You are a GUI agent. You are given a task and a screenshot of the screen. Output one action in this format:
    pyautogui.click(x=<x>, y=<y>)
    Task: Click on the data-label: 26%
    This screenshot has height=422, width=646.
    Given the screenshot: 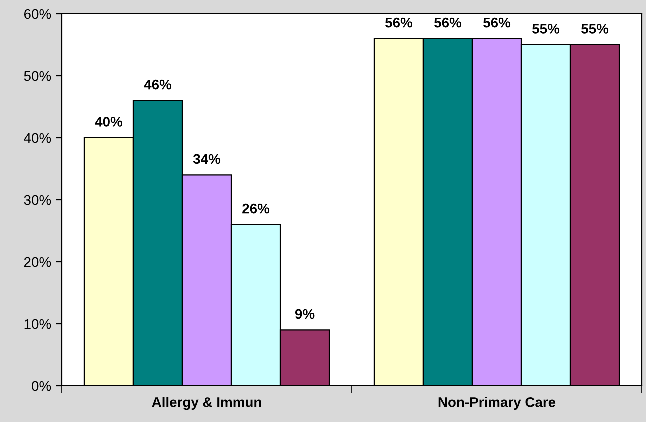 What is the action you would take?
    pyautogui.click(x=256, y=209)
    